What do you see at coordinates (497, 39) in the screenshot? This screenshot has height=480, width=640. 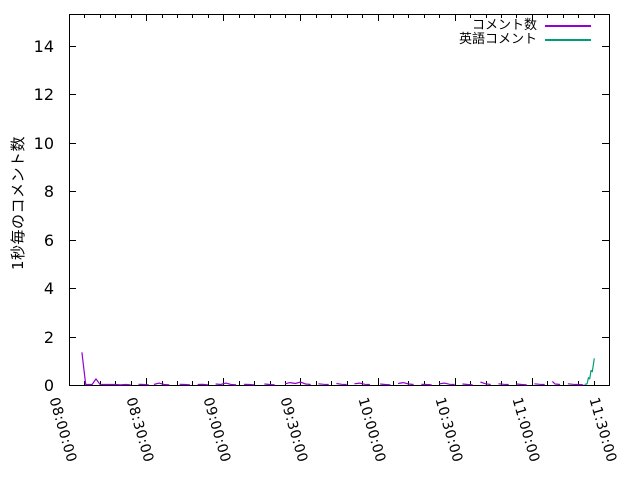 I see `legend-label: 英語コメント` at bounding box center [497, 39].